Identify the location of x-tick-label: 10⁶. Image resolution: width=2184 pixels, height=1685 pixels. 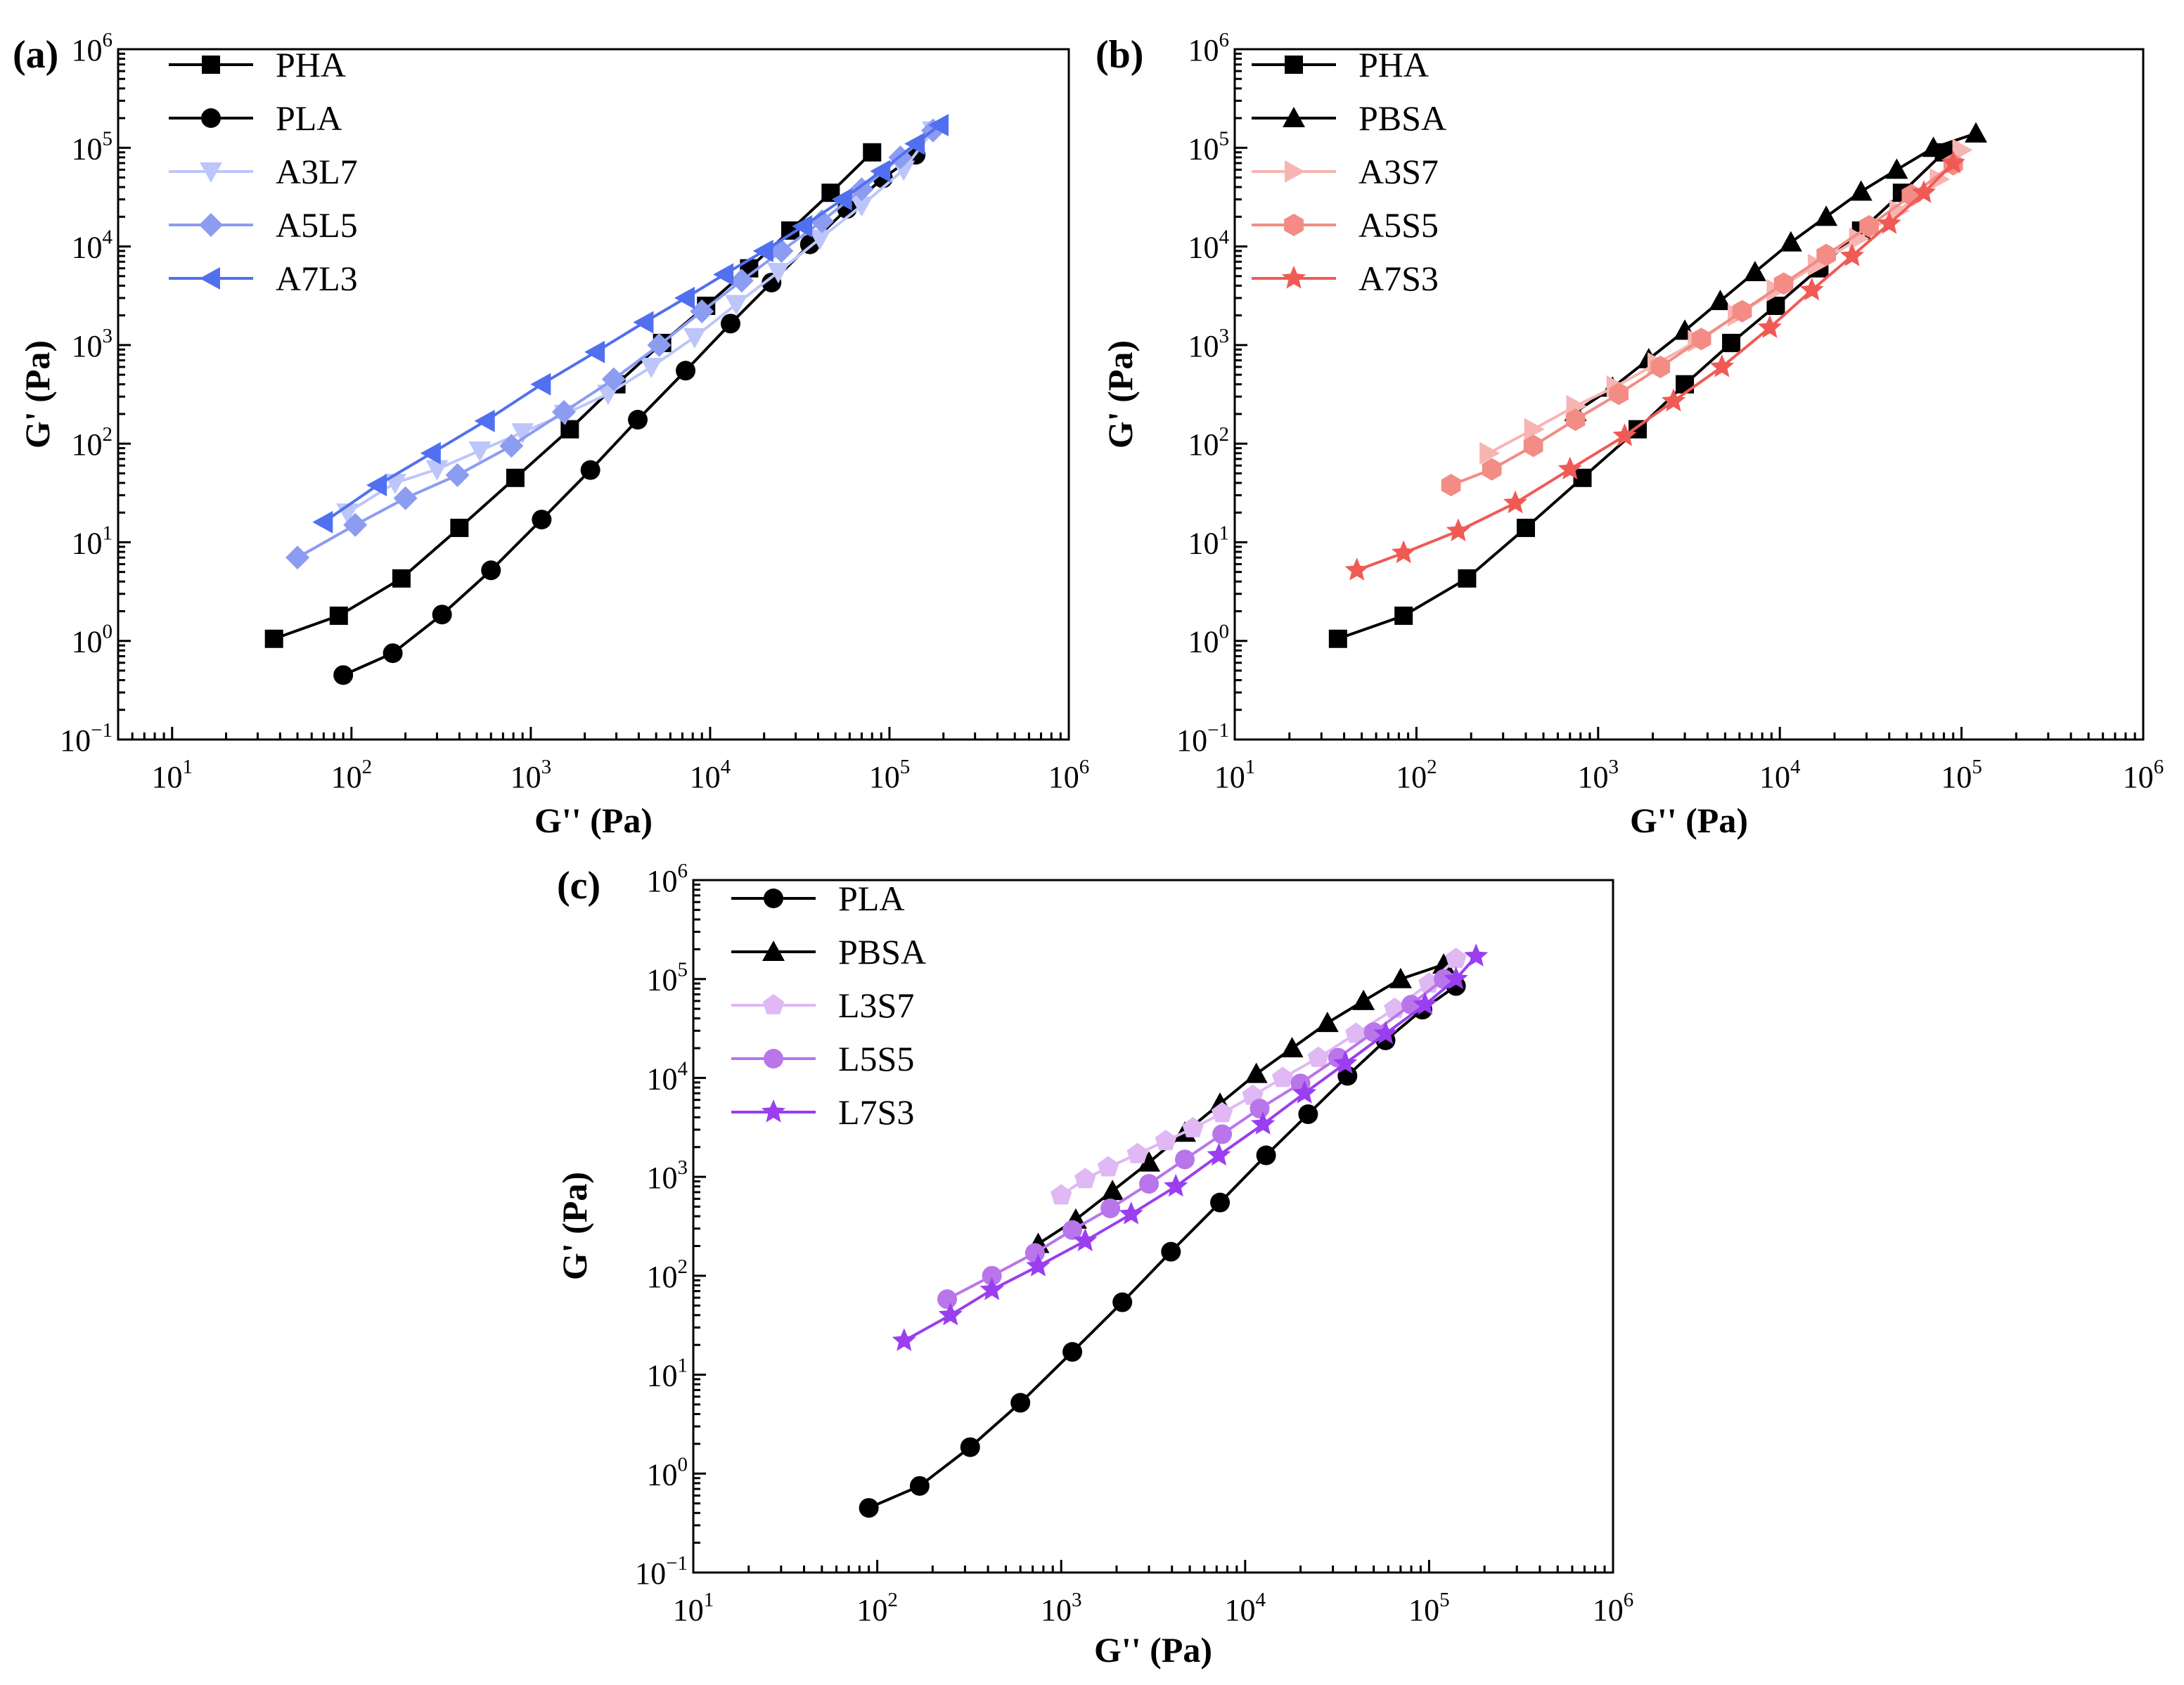
(1613, 1608).